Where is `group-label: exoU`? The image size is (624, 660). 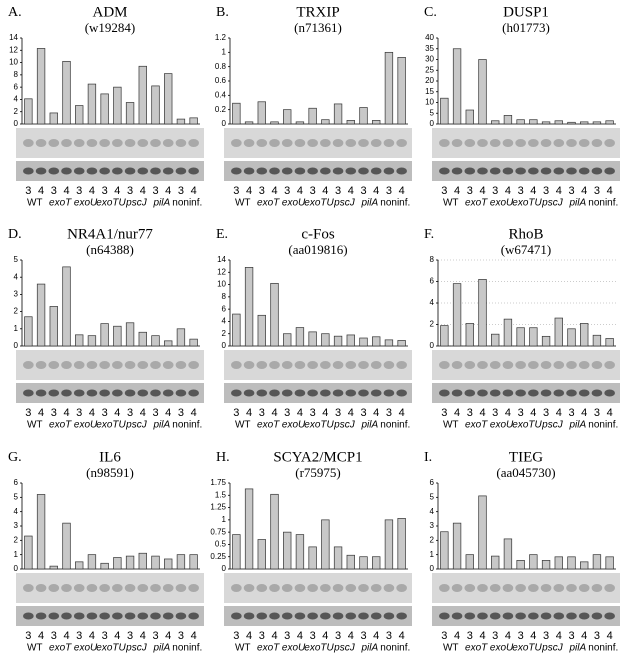 group-label: exoU is located at coordinates (294, 425).